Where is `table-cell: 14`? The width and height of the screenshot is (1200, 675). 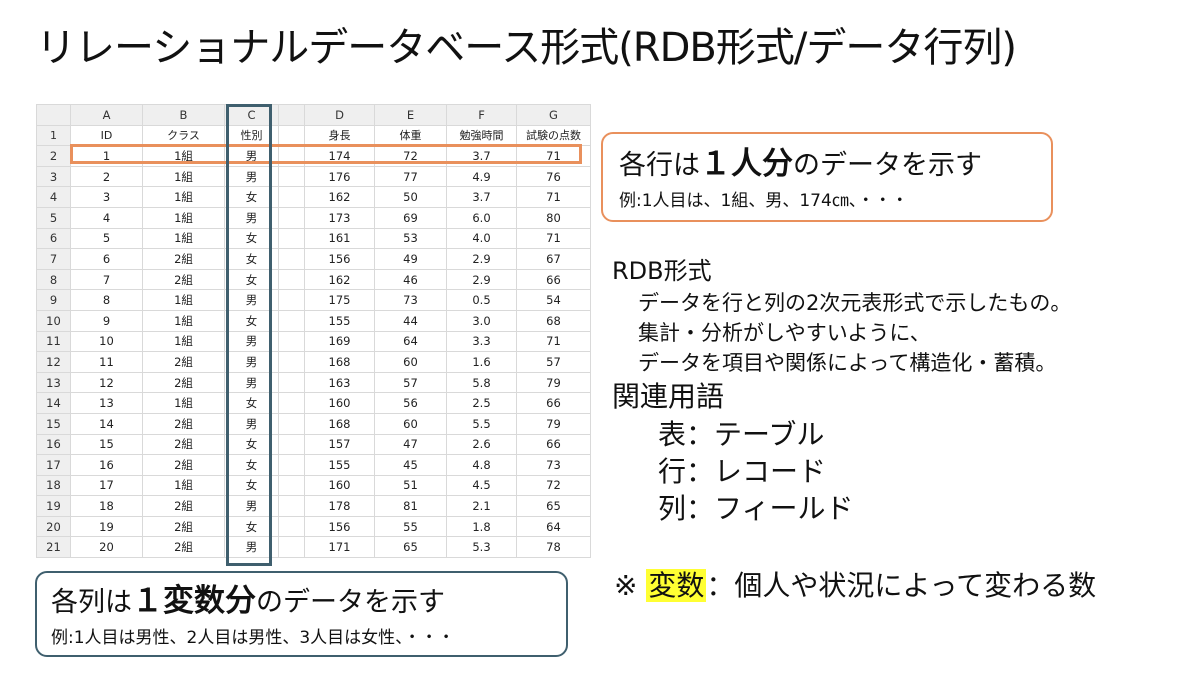
table-cell: 14 is located at coordinates (106, 423).